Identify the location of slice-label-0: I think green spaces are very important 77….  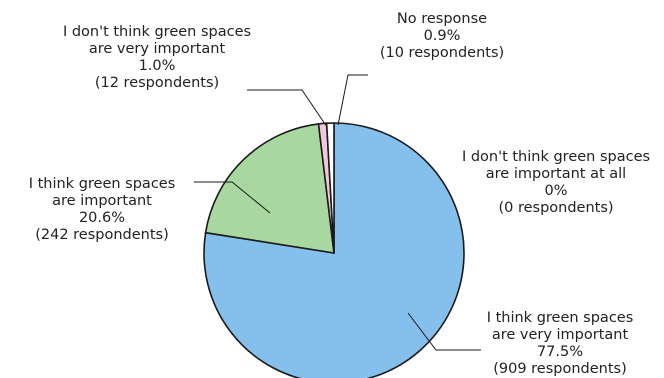
(560, 343).